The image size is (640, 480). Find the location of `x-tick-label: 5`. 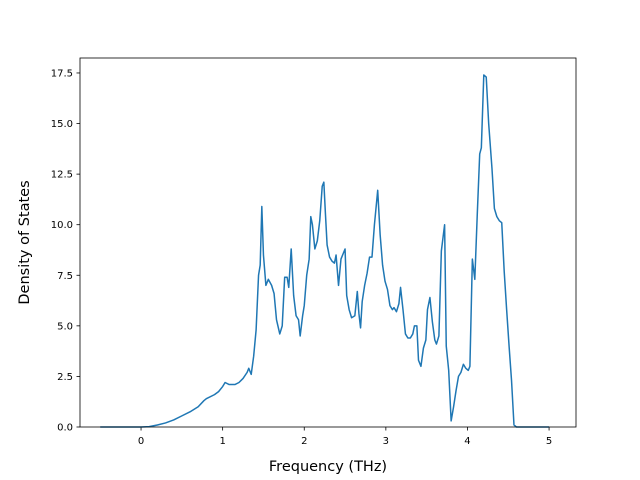

x-tick-label: 5 is located at coordinates (549, 441).